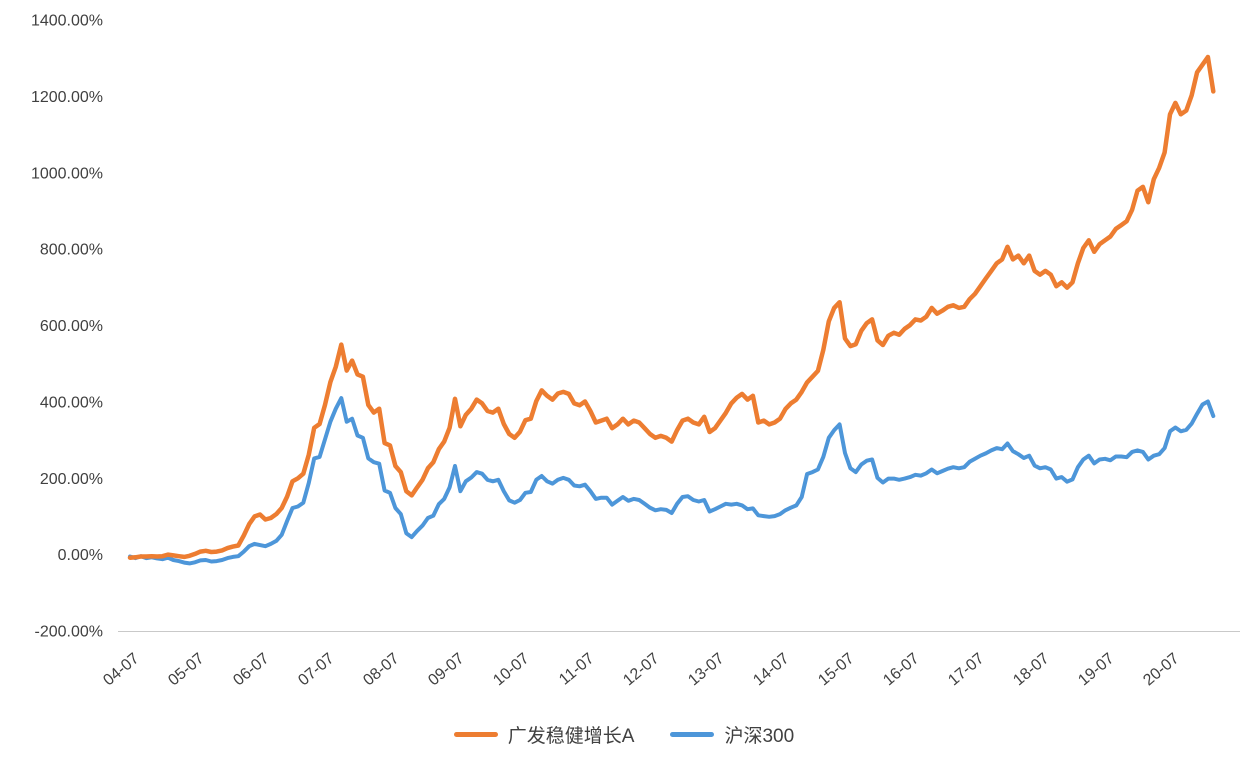 This screenshot has height=782, width=1248. Describe the element at coordinates (80, 555) in the screenshot. I see `y-axis-tick-label: 0.00%` at that location.